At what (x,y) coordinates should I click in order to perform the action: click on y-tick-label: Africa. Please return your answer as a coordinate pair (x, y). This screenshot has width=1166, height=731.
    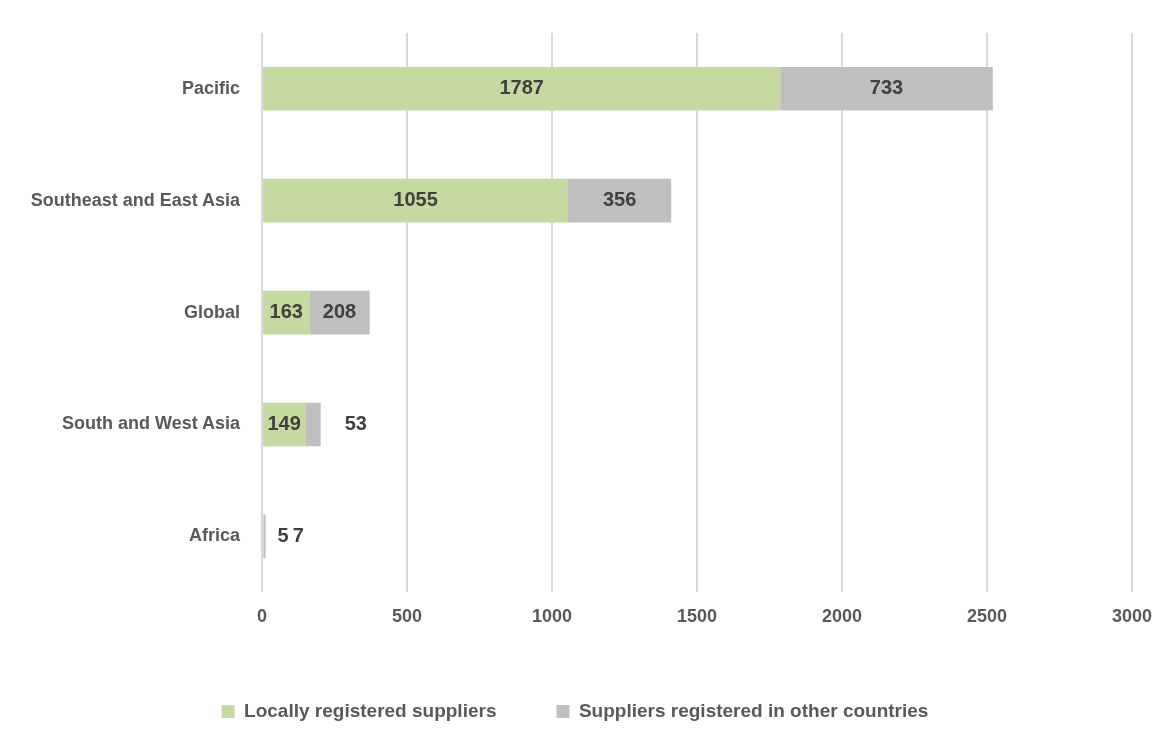
    Looking at the image, I should click on (215, 535).